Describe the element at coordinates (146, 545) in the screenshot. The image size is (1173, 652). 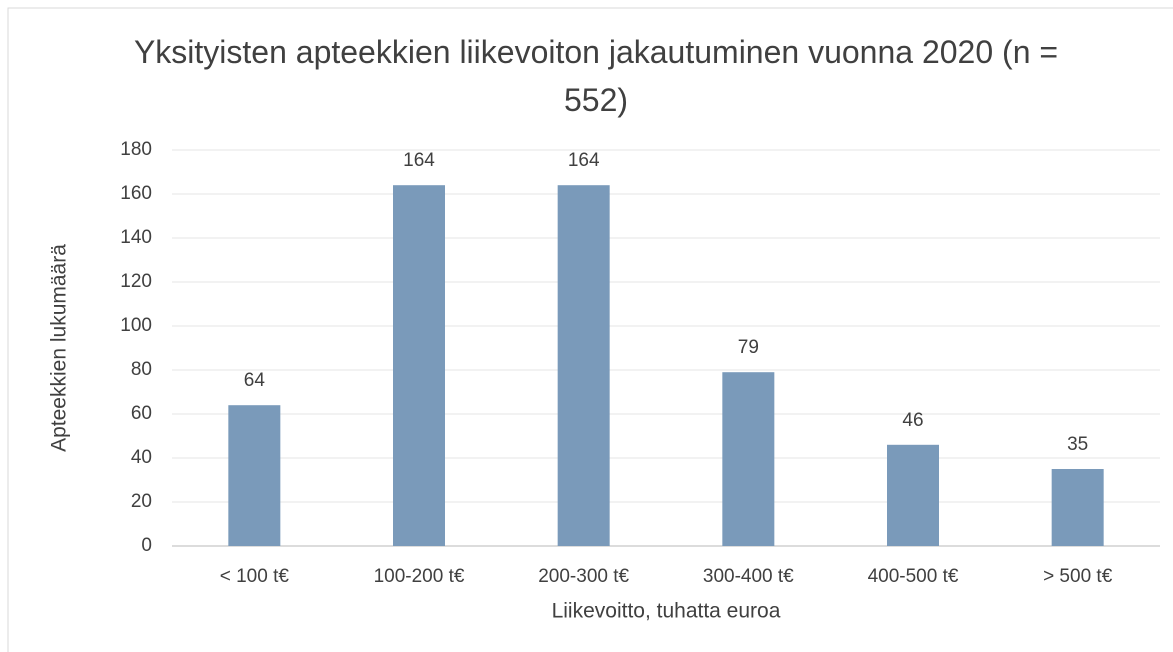
I see `y-tick-label: 0` at that location.